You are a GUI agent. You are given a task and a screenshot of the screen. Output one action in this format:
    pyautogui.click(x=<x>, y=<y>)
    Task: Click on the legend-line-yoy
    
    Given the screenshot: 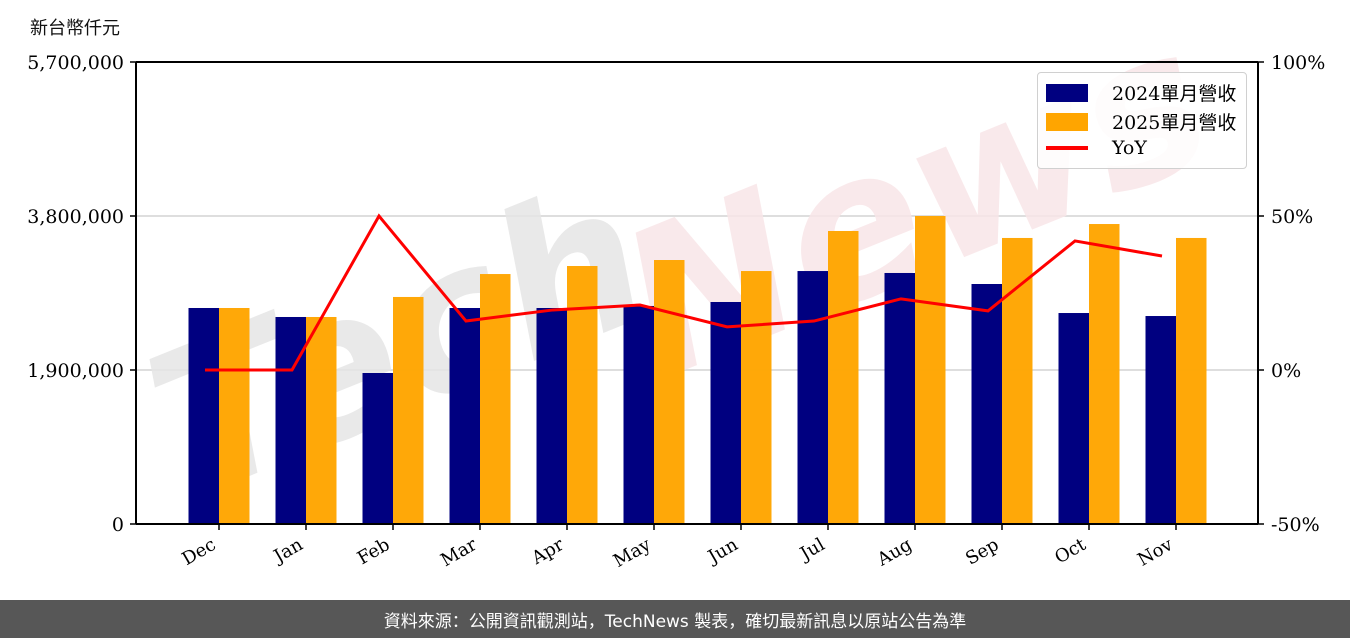 What is the action you would take?
    pyautogui.click(x=1067, y=148)
    